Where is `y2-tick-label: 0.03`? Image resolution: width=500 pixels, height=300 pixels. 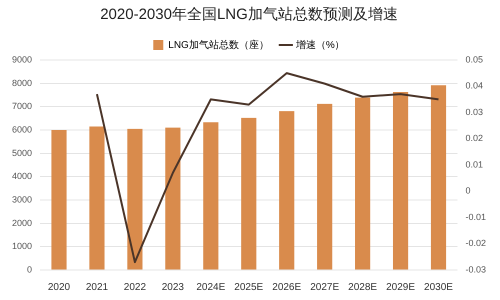
y2-tick-label: 0.03 is located at coordinates (474, 111).